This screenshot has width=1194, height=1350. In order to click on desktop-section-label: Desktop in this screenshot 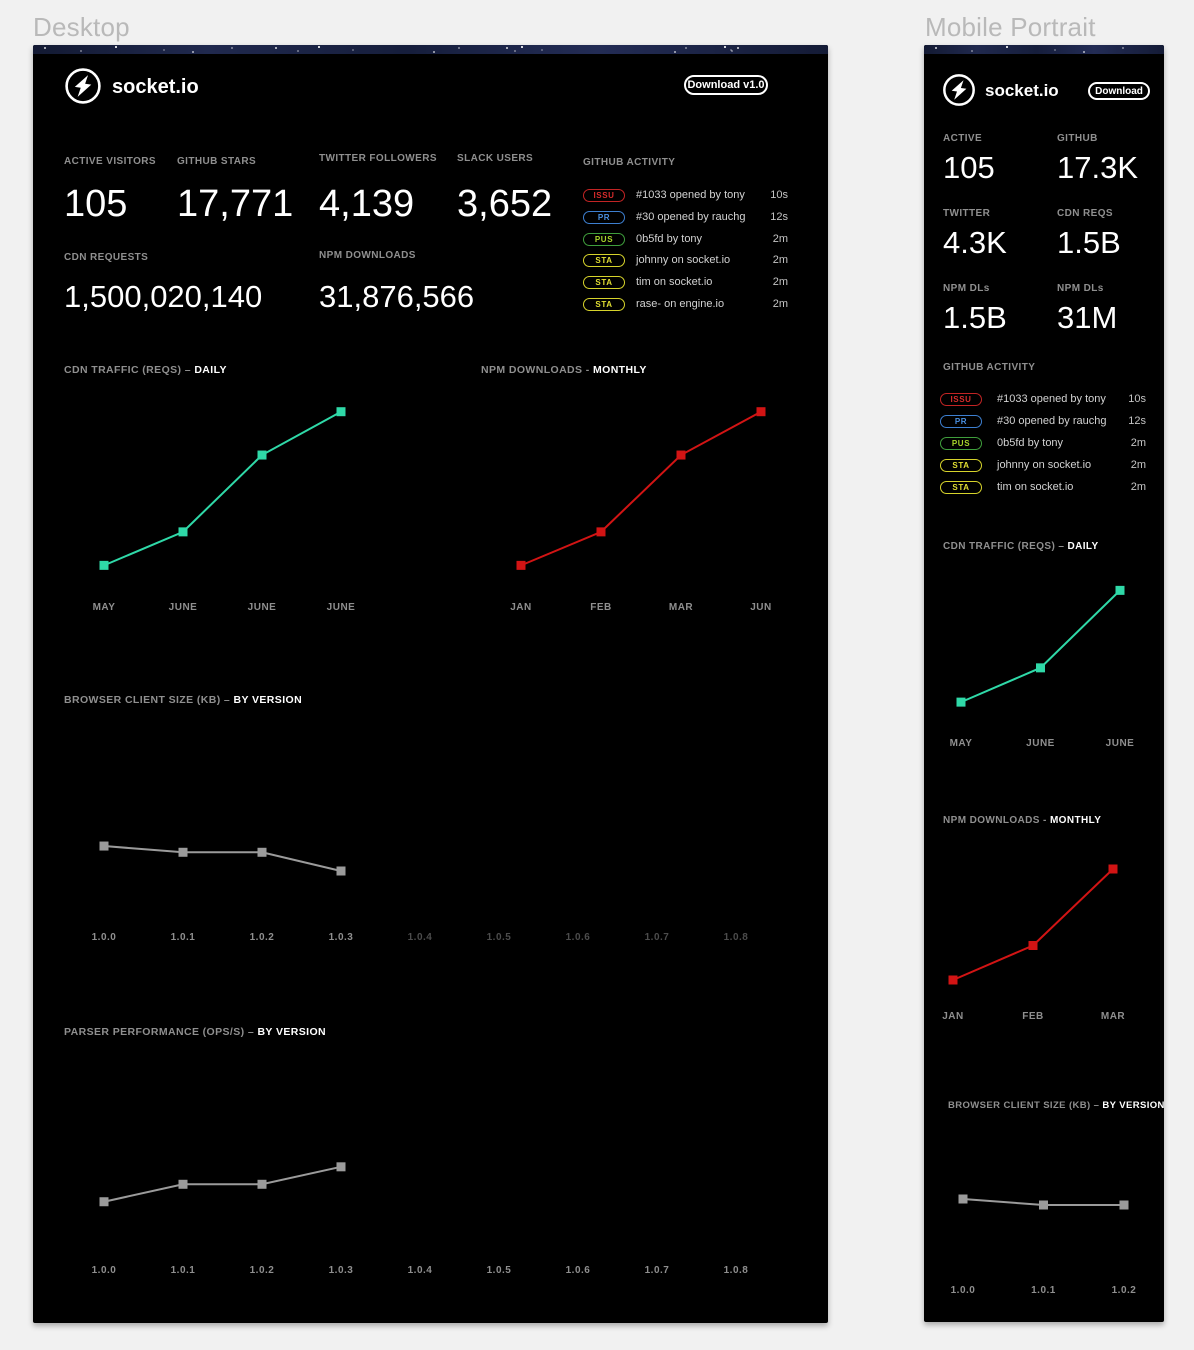, I will do `click(81, 27)`.